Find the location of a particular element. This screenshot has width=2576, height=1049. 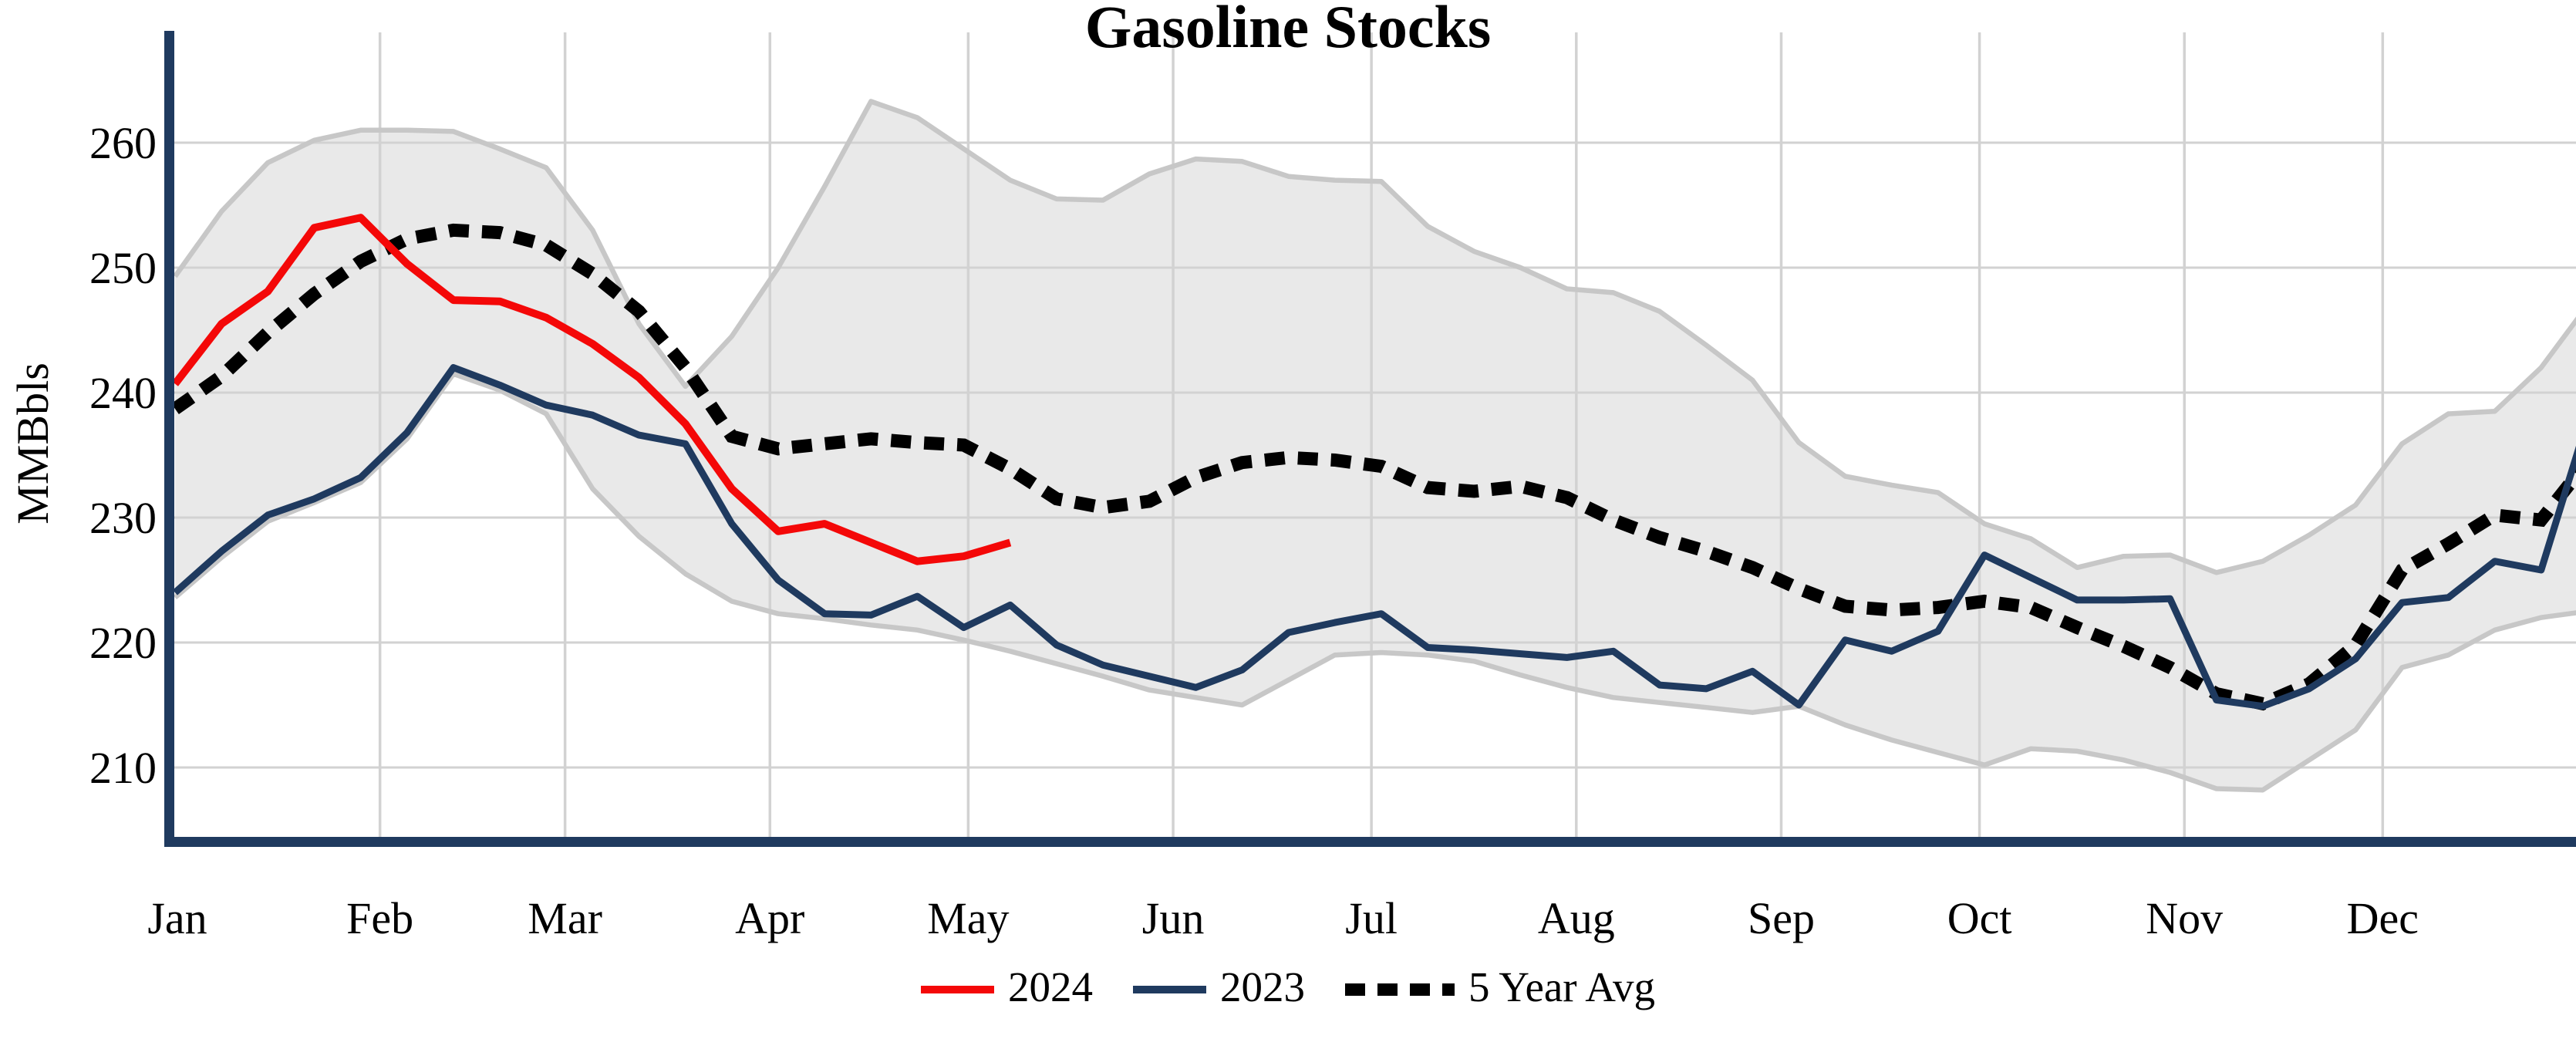

axis-spine-bottom is located at coordinates (1370, 842).